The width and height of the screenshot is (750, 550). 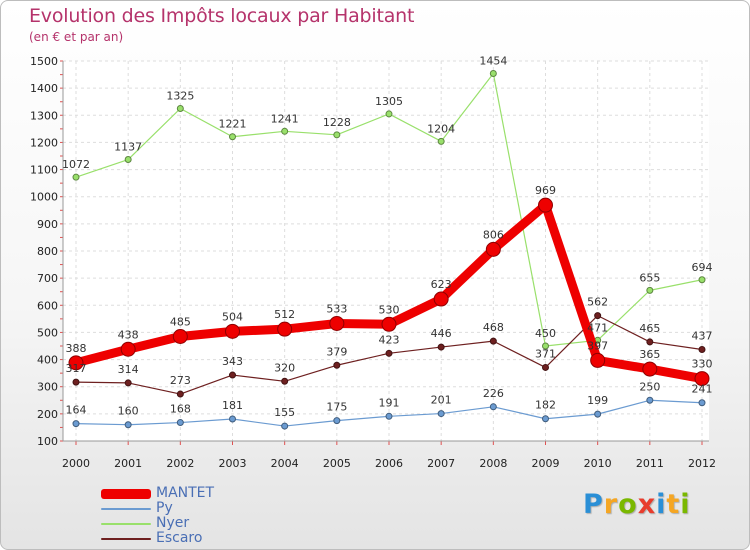 What do you see at coordinates (128, 411) in the screenshot?
I see `data-label-py: 160` at bounding box center [128, 411].